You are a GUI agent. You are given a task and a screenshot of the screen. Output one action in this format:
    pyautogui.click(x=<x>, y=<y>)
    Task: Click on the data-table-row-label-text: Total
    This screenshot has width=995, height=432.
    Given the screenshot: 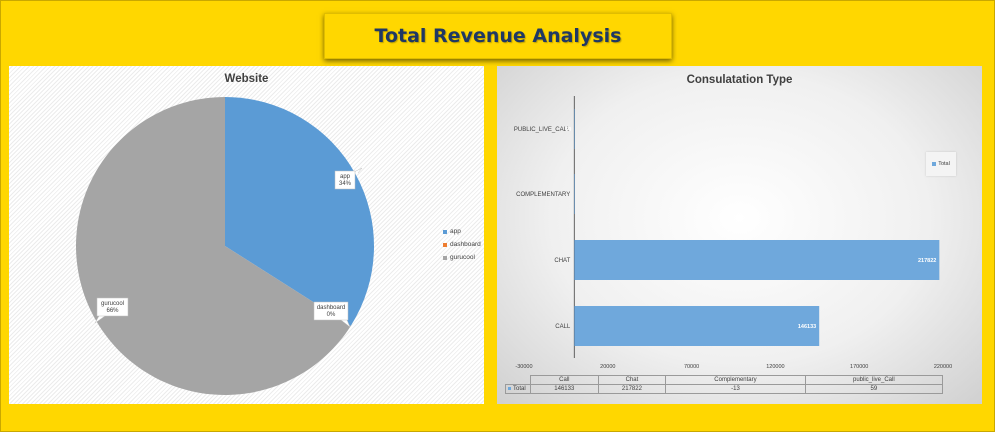 What is the action you would take?
    pyautogui.click(x=519, y=389)
    